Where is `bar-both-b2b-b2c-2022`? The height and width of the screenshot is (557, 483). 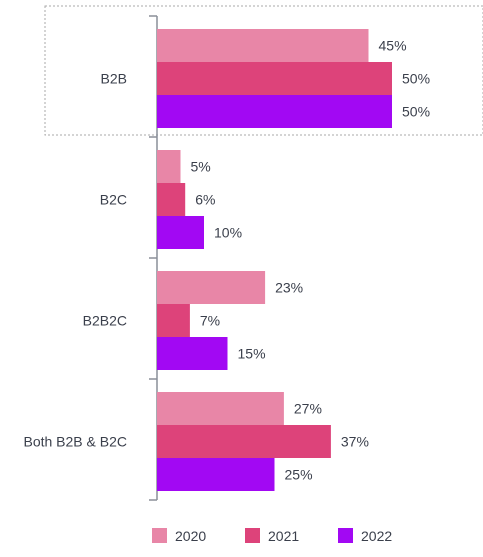 bar-both-b2b-b2c-2022 is located at coordinates (216, 474).